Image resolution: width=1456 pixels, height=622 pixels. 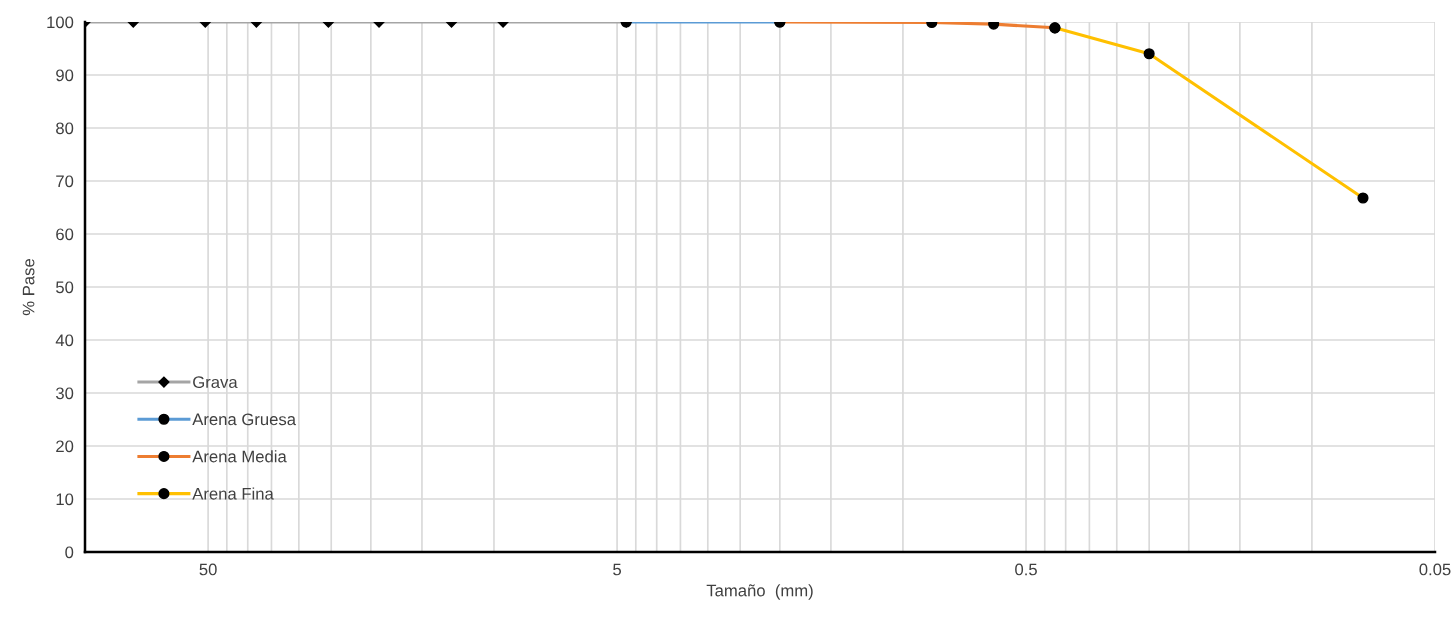 I want to click on legend-label: Arena Gruesa, so click(x=244, y=419).